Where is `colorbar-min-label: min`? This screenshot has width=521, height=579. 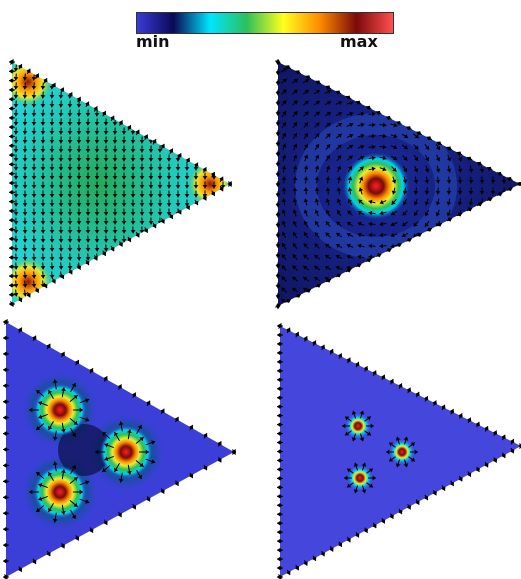
colorbar-min-label: min is located at coordinates (153, 41).